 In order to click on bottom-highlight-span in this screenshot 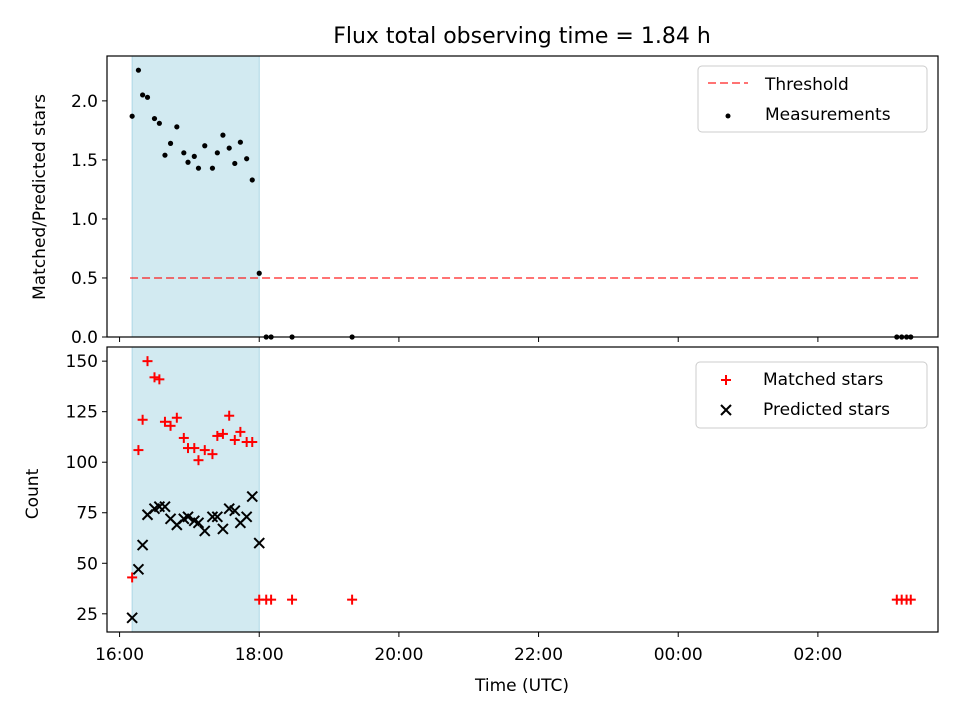, I will do `click(195, 489)`.